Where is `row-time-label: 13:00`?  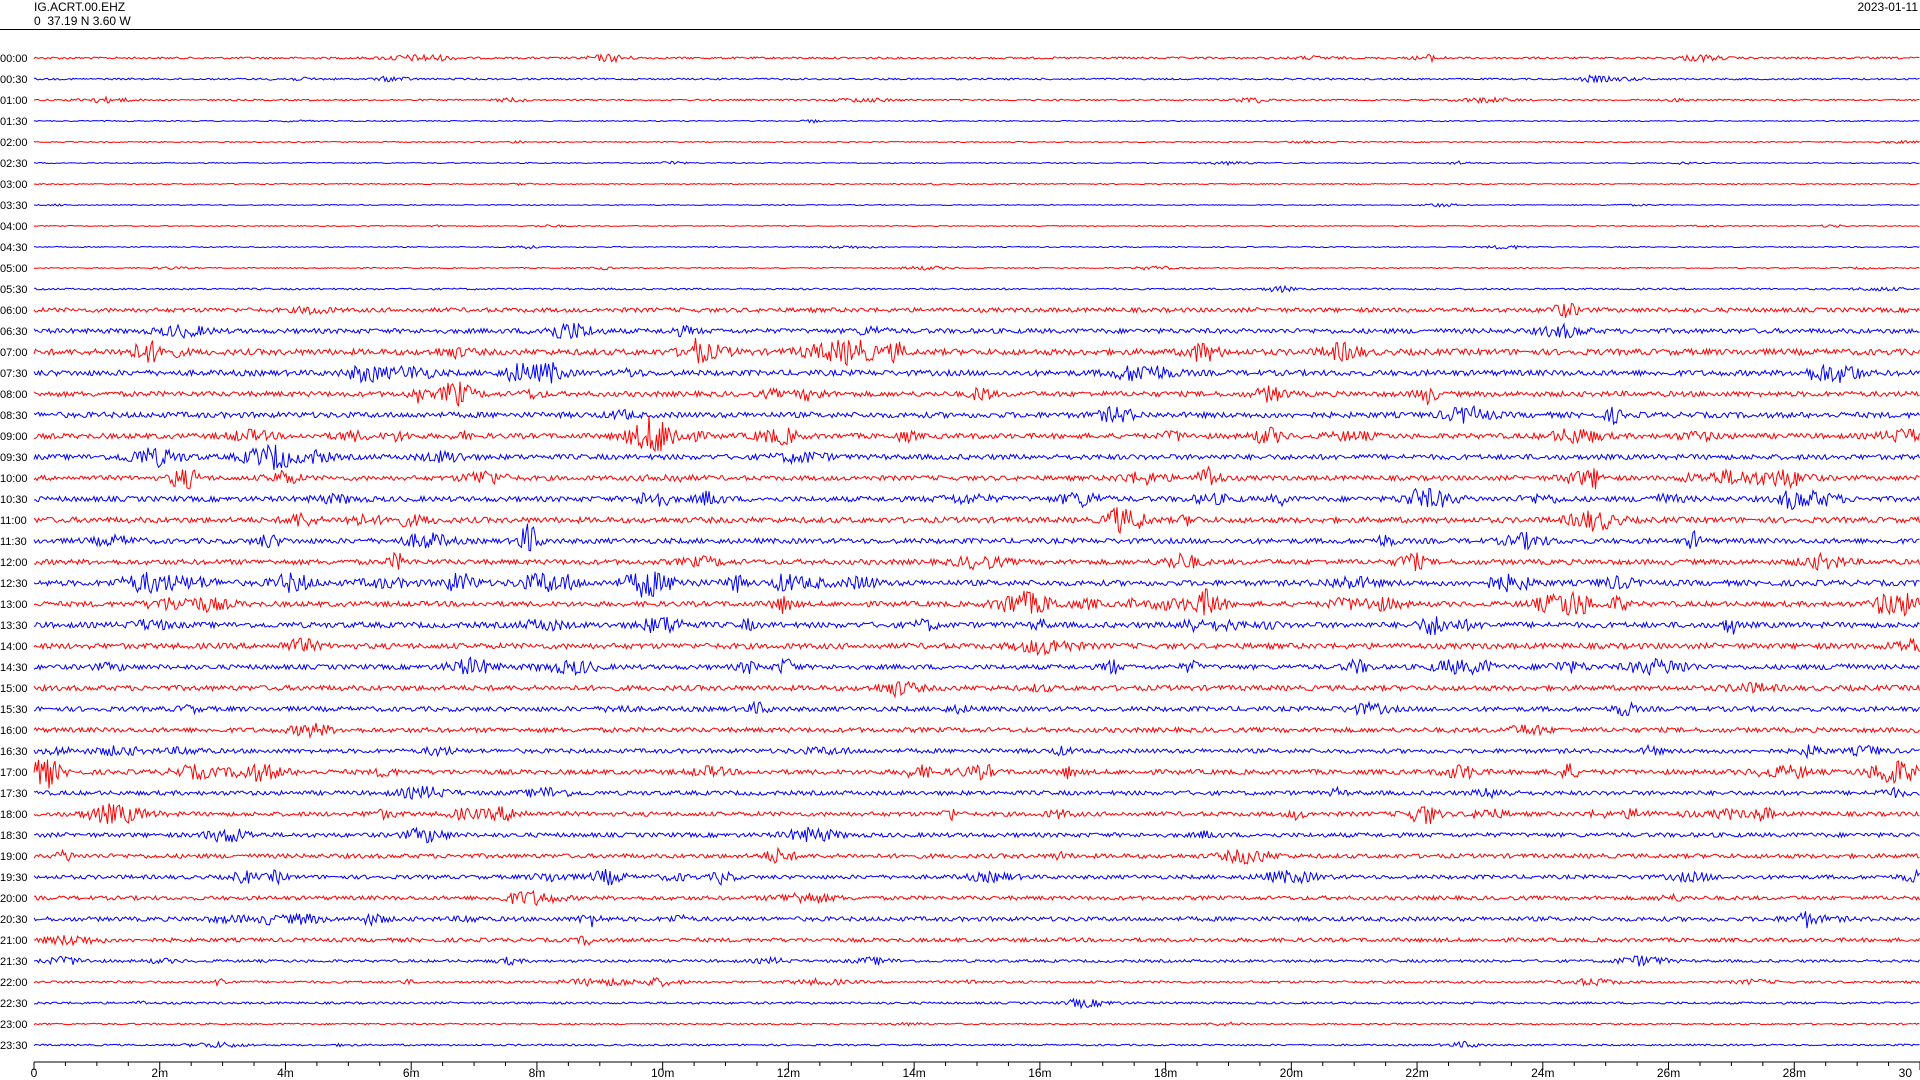
row-time-label: 13:00 is located at coordinates (14, 605).